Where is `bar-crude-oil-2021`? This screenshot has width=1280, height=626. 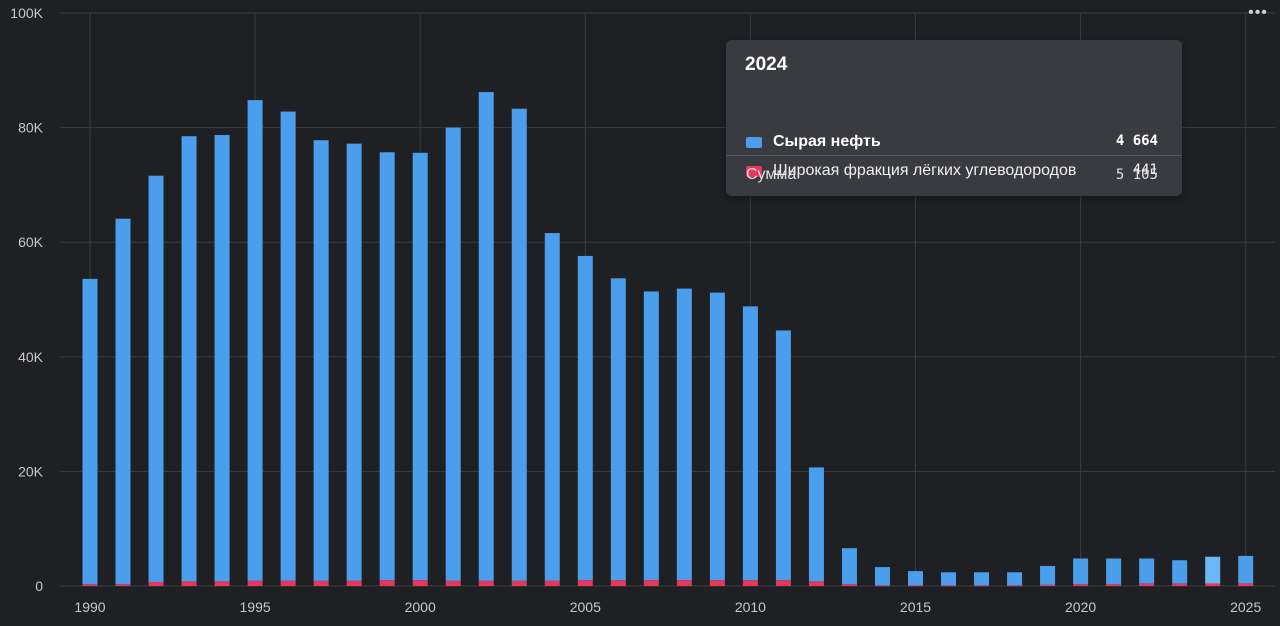 bar-crude-oil-2021 is located at coordinates (1114, 571).